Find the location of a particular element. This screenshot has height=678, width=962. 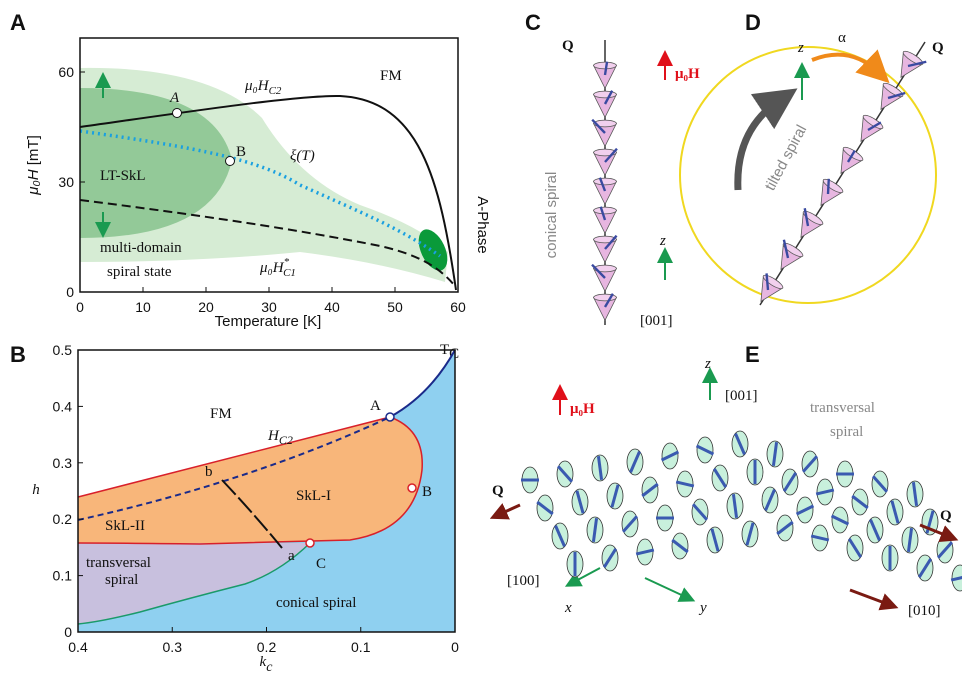

y-tick-label: 0.4 is located at coordinates (63, 406).